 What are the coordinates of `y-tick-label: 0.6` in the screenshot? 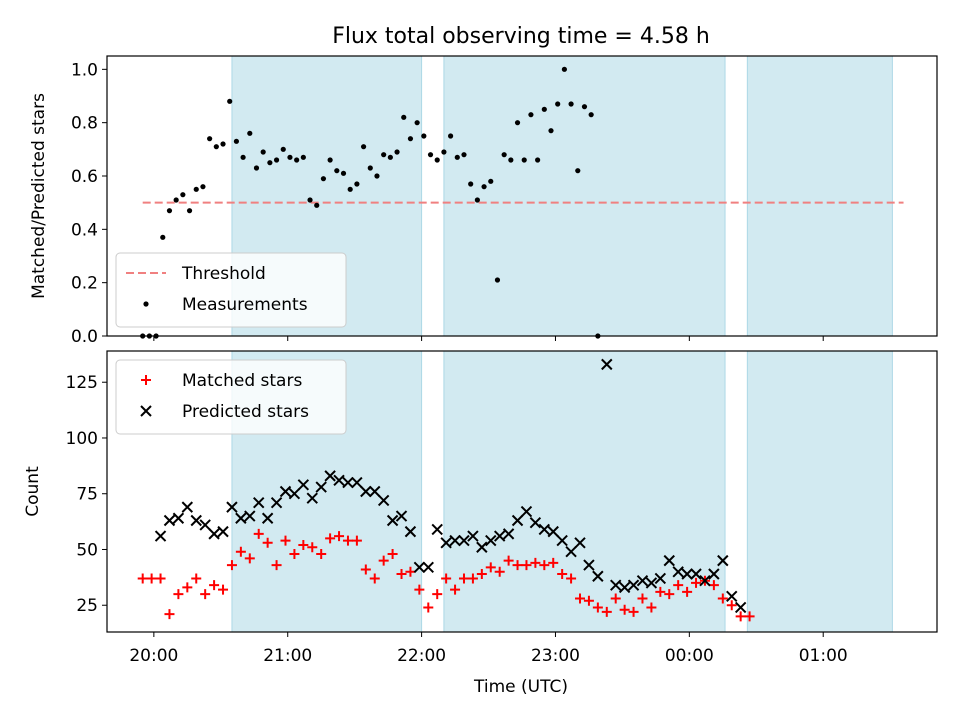 It's located at (84, 177).